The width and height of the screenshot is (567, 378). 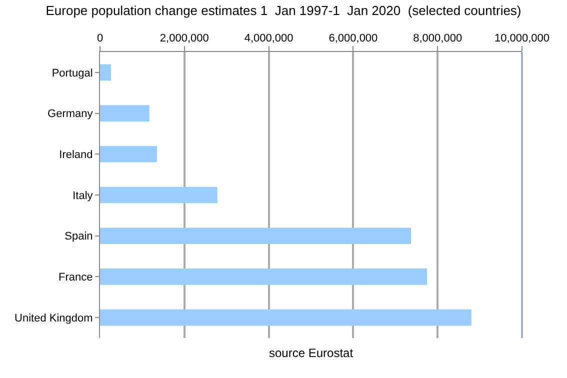 What do you see at coordinates (76, 154) in the screenshot?
I see `y-tick-label: Ireland` at bounding box center [76, 154].